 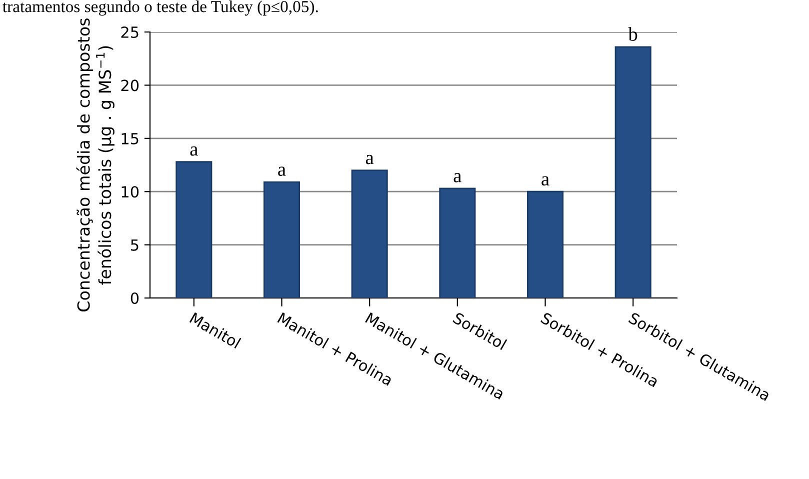 What do you see at coordinates (633, 34) in the screenshot?
I see `annotation: b` at bounding box center [633, 34].